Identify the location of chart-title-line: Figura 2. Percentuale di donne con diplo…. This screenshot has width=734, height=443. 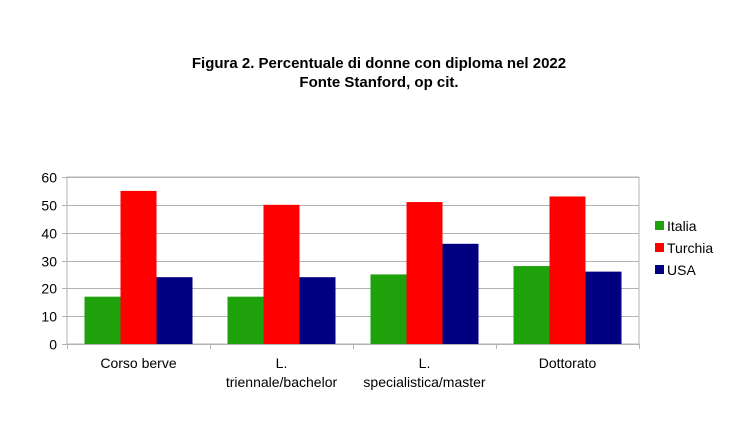
(379, 63).